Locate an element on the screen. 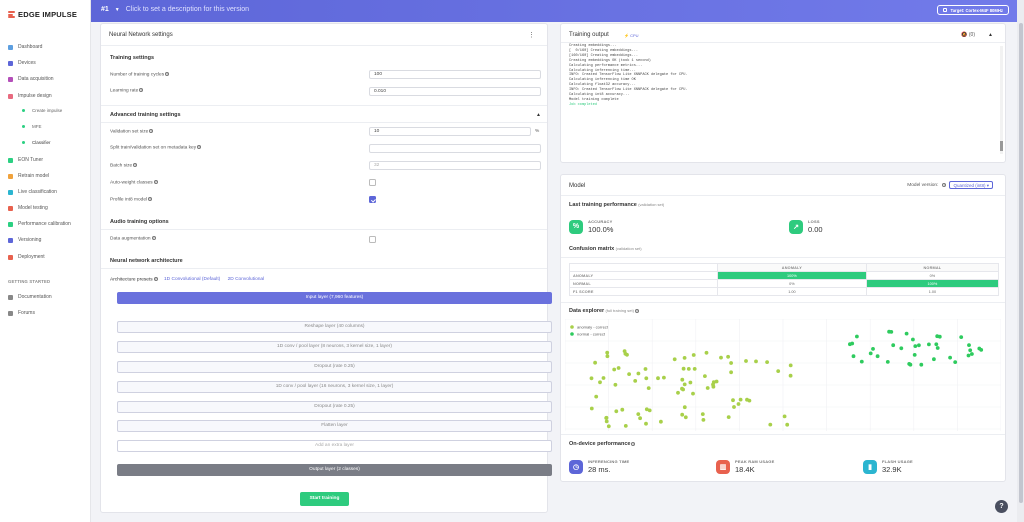 This screenshot has height=522, width=1024. loss-metric: ↗ LOSS 0.00 is located at coordinates (806, 226).